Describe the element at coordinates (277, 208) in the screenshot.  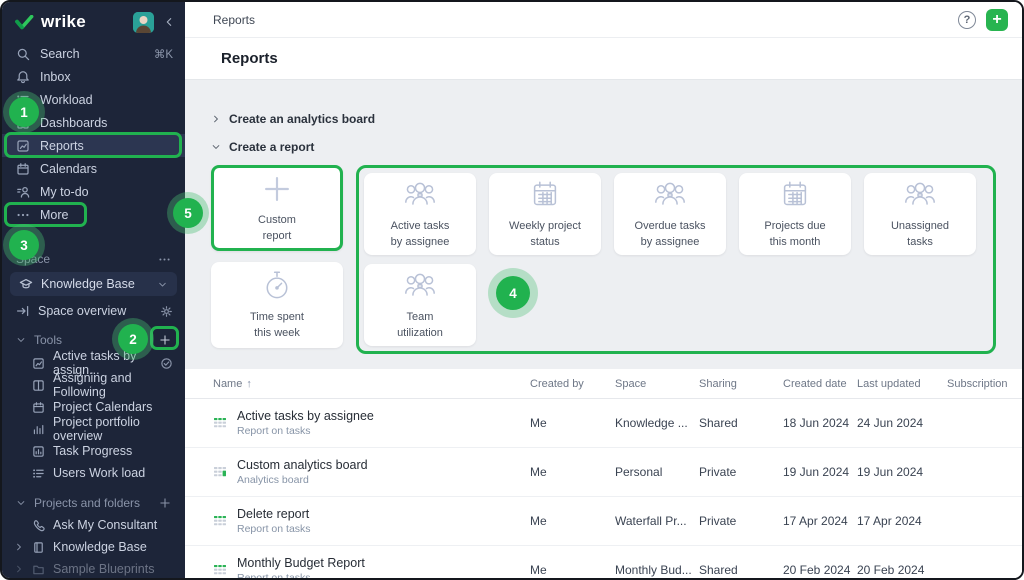
I see `card-custom-report: Custom report` at that location.